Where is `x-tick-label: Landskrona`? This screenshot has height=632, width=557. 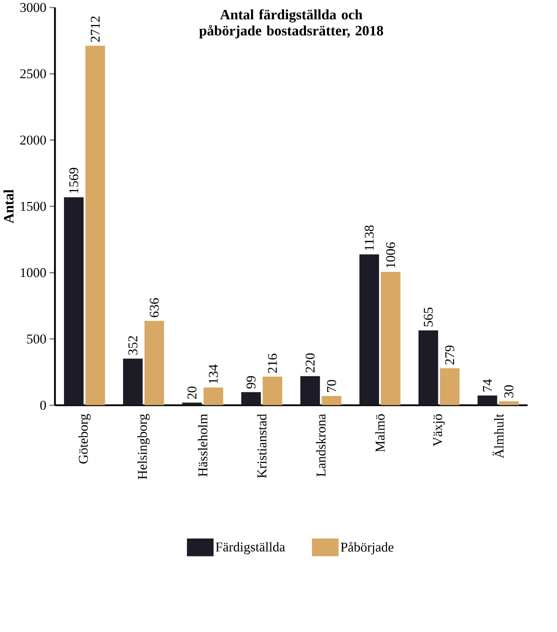
x-tick-label: Landskrona is located at coordinates (321, 445).